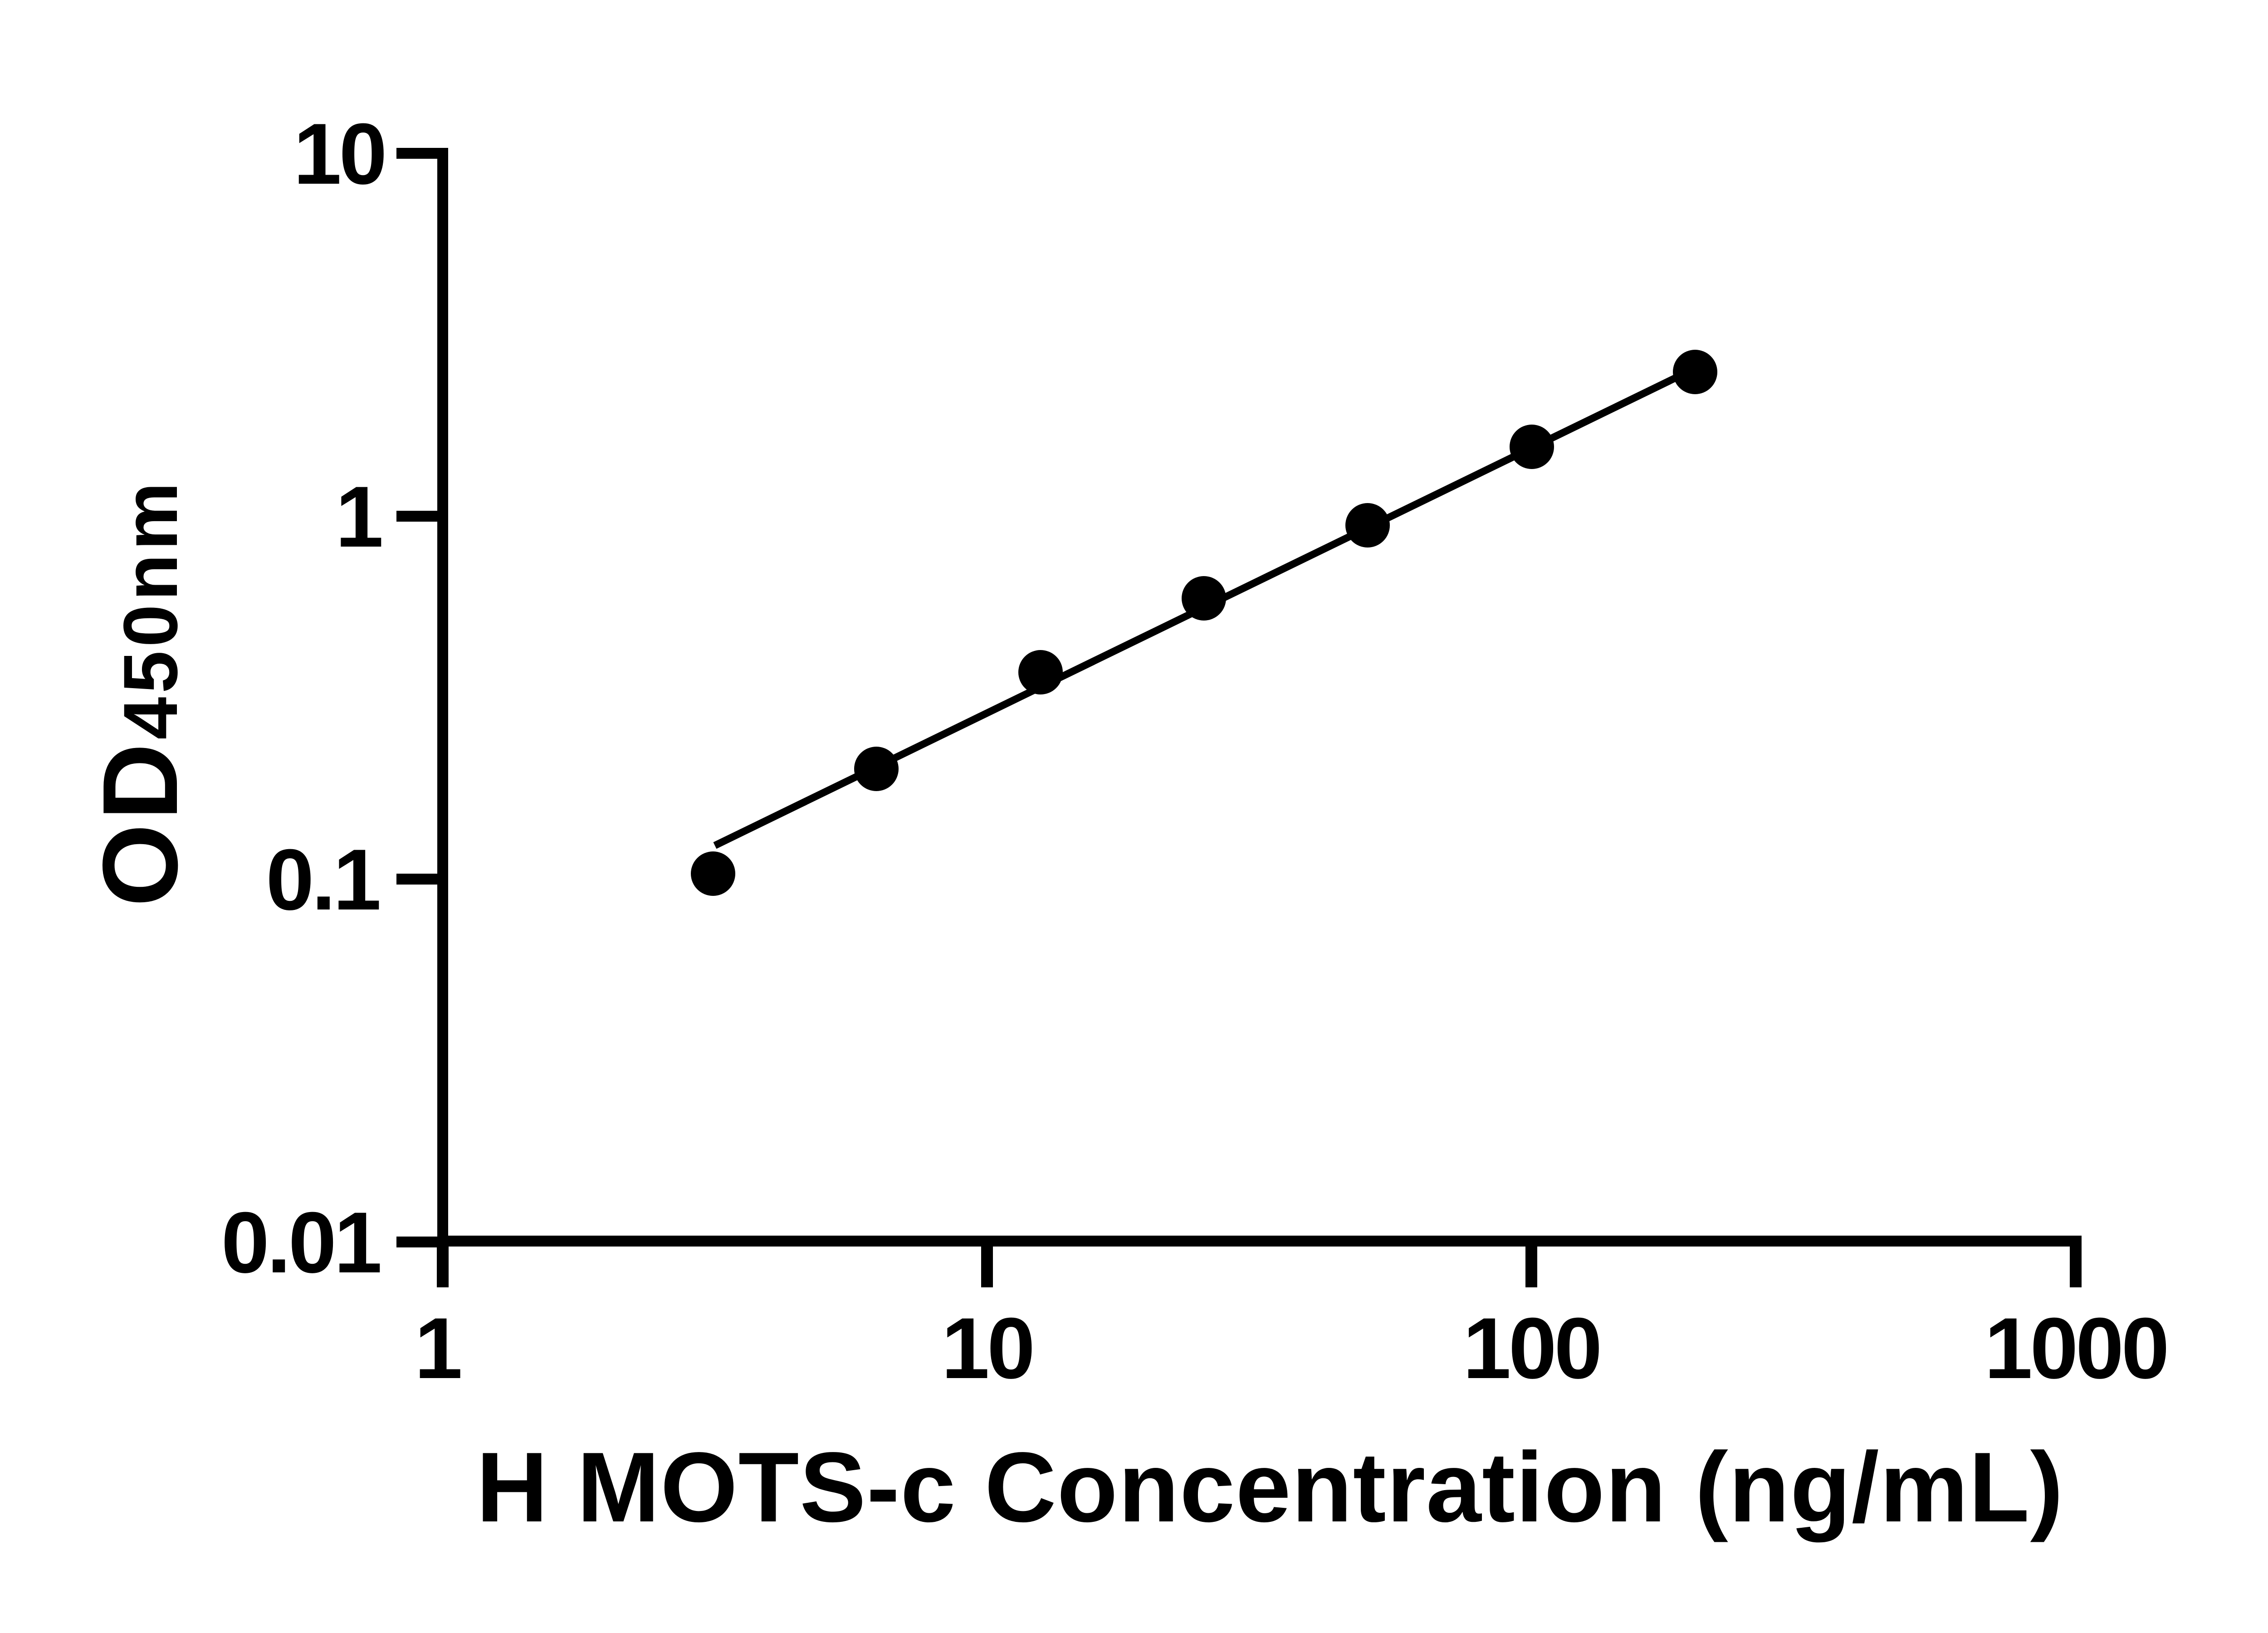  I want to click on svg-text: 0.01, so click(300, 1242).